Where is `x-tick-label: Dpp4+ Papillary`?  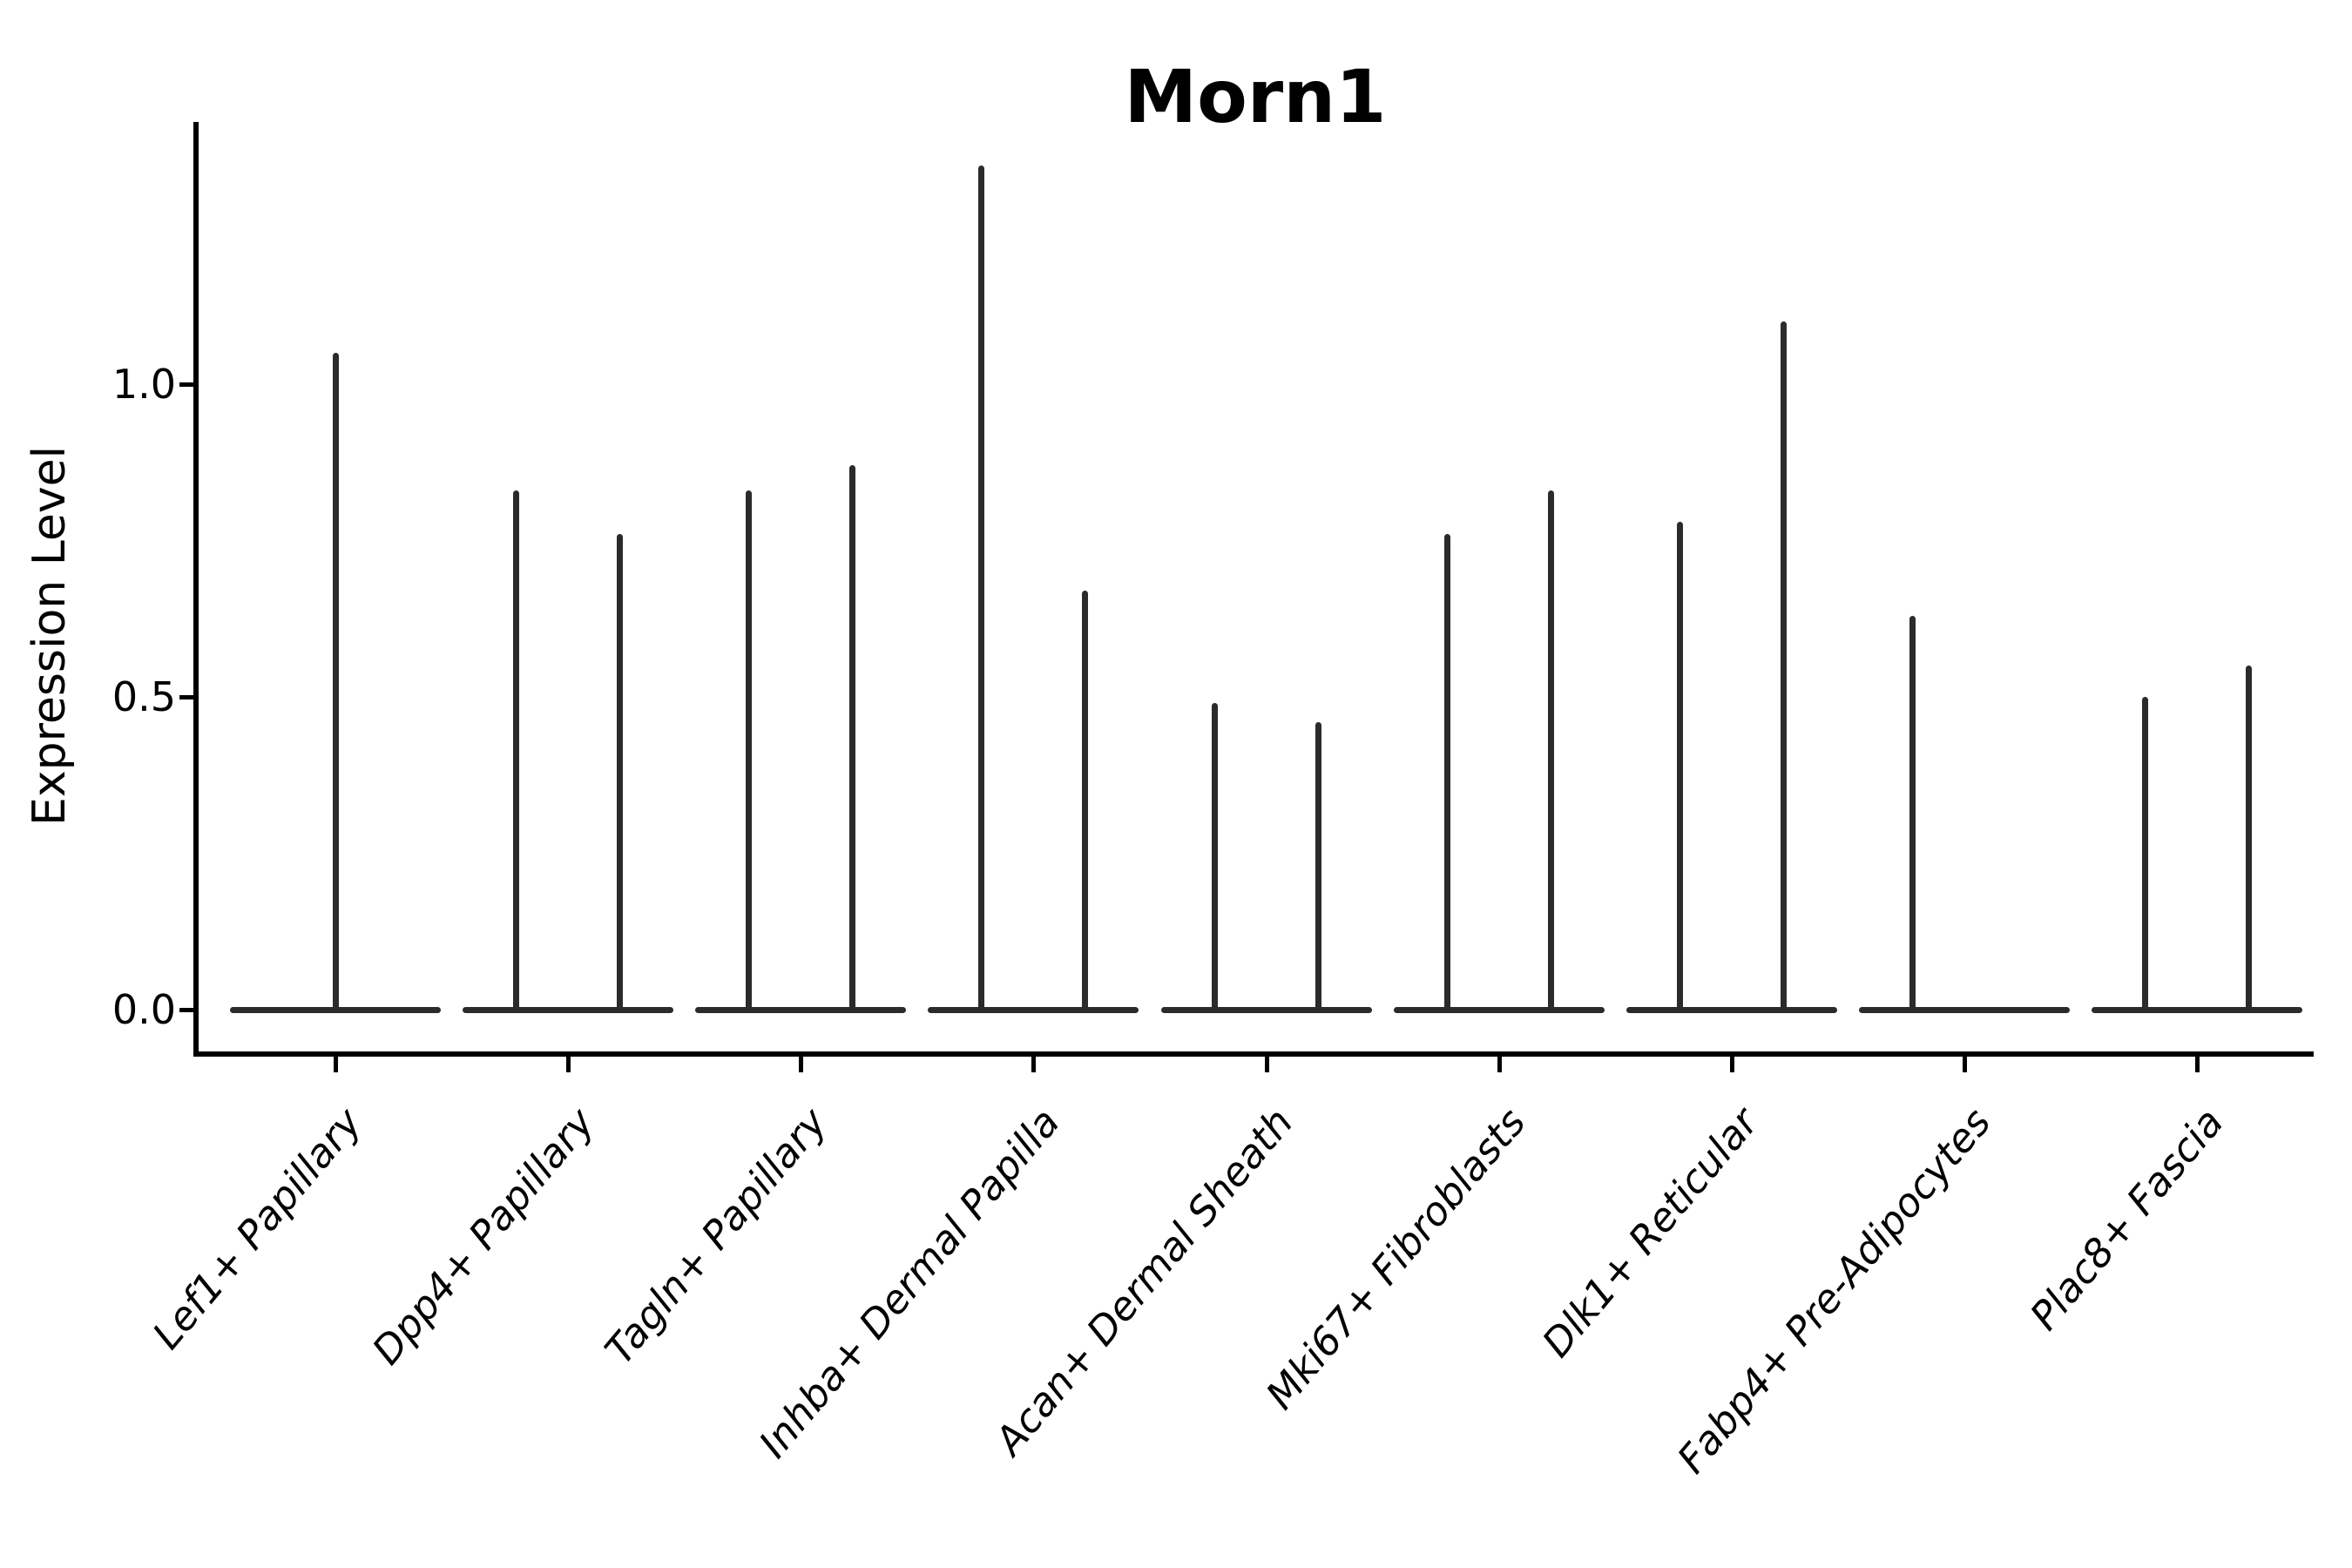
x-tick-label: Dpp4+ Papillary is located at coordinates (483, 1236).